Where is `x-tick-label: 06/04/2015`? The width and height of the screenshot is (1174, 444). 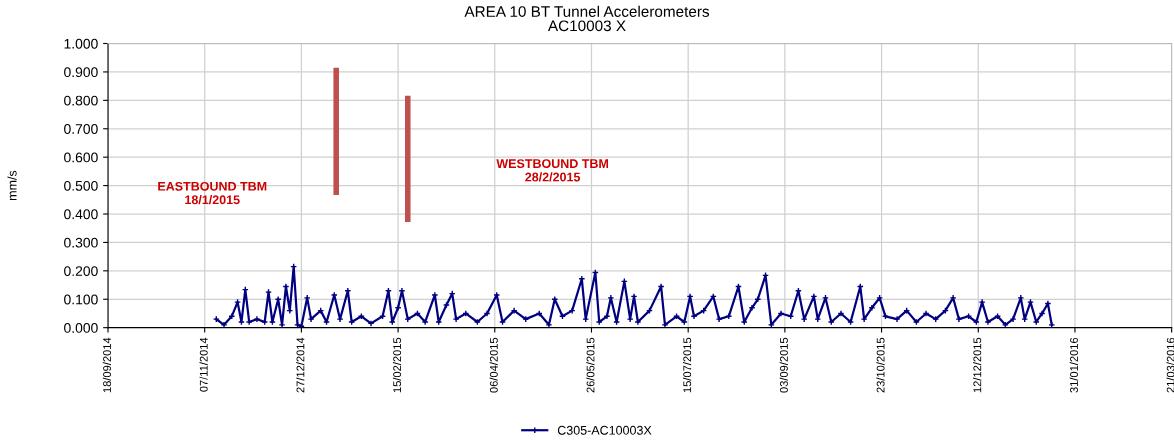 x-tick-label: 06/04/2015 is located at coordinates (493, 365).